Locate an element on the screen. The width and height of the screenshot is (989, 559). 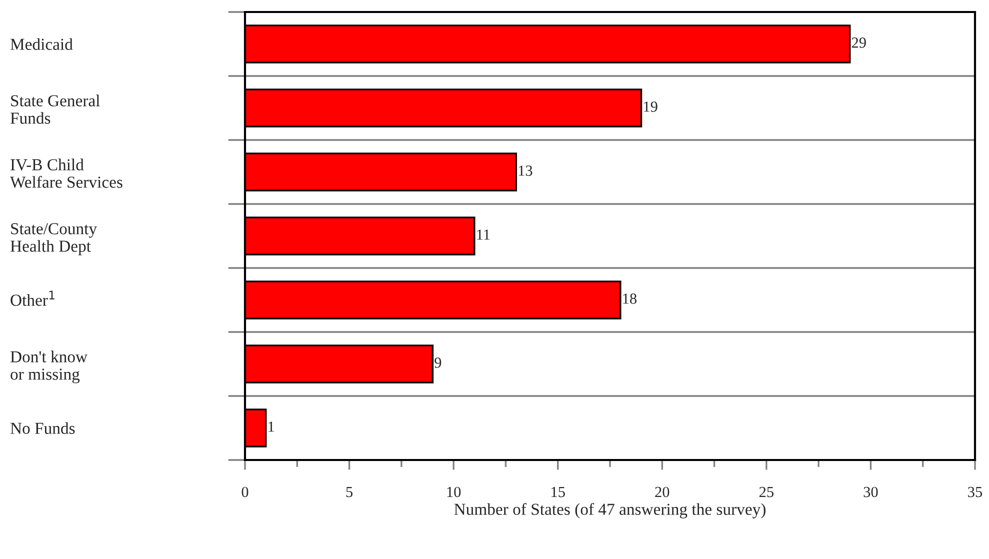
data-label: 13 is located at coordinates (525, 171).